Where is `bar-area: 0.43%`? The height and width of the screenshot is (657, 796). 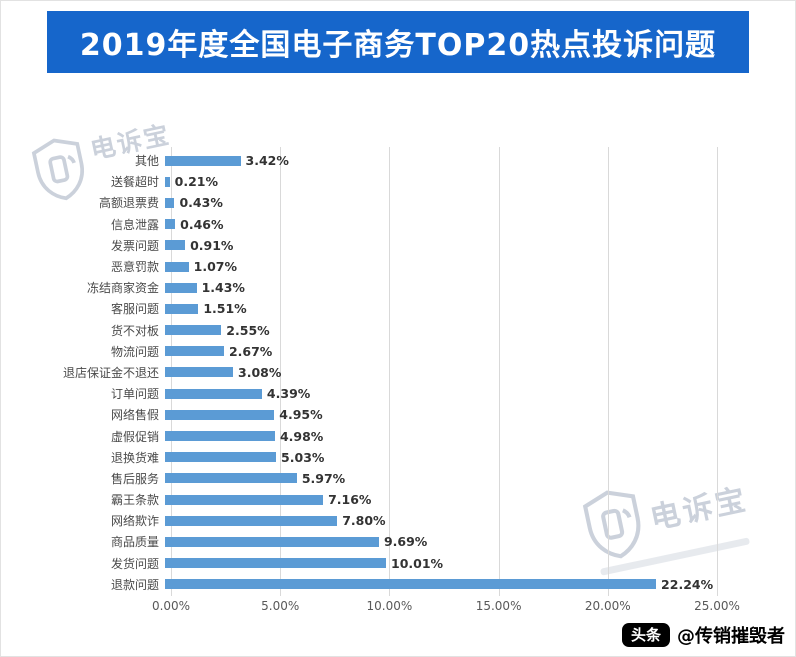 bar-area: 0.43% is located at coordinates (441, 202).